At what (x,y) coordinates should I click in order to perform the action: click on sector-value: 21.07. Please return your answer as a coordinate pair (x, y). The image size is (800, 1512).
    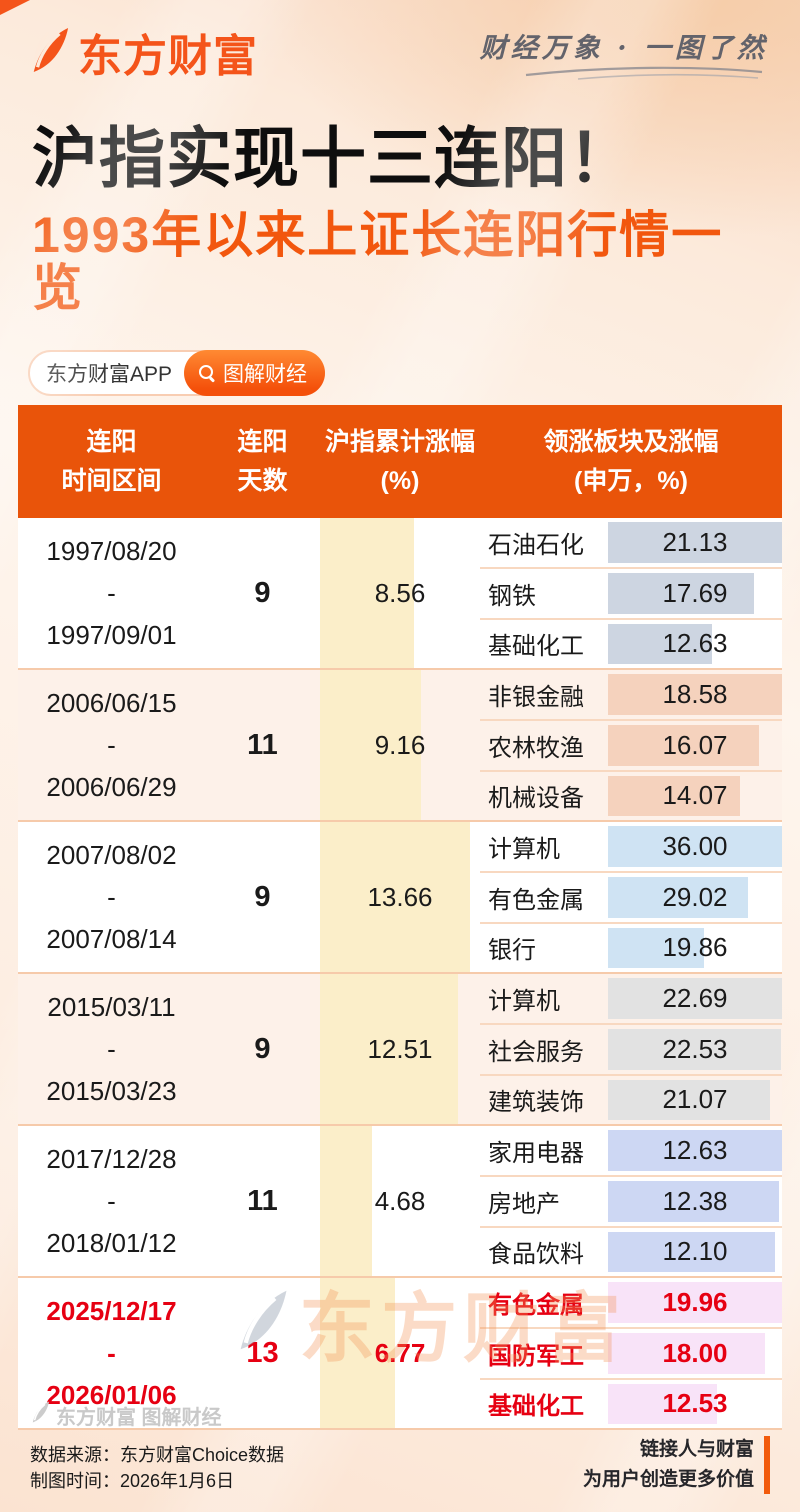
    Looking at the image, I should click on (695, 1099).